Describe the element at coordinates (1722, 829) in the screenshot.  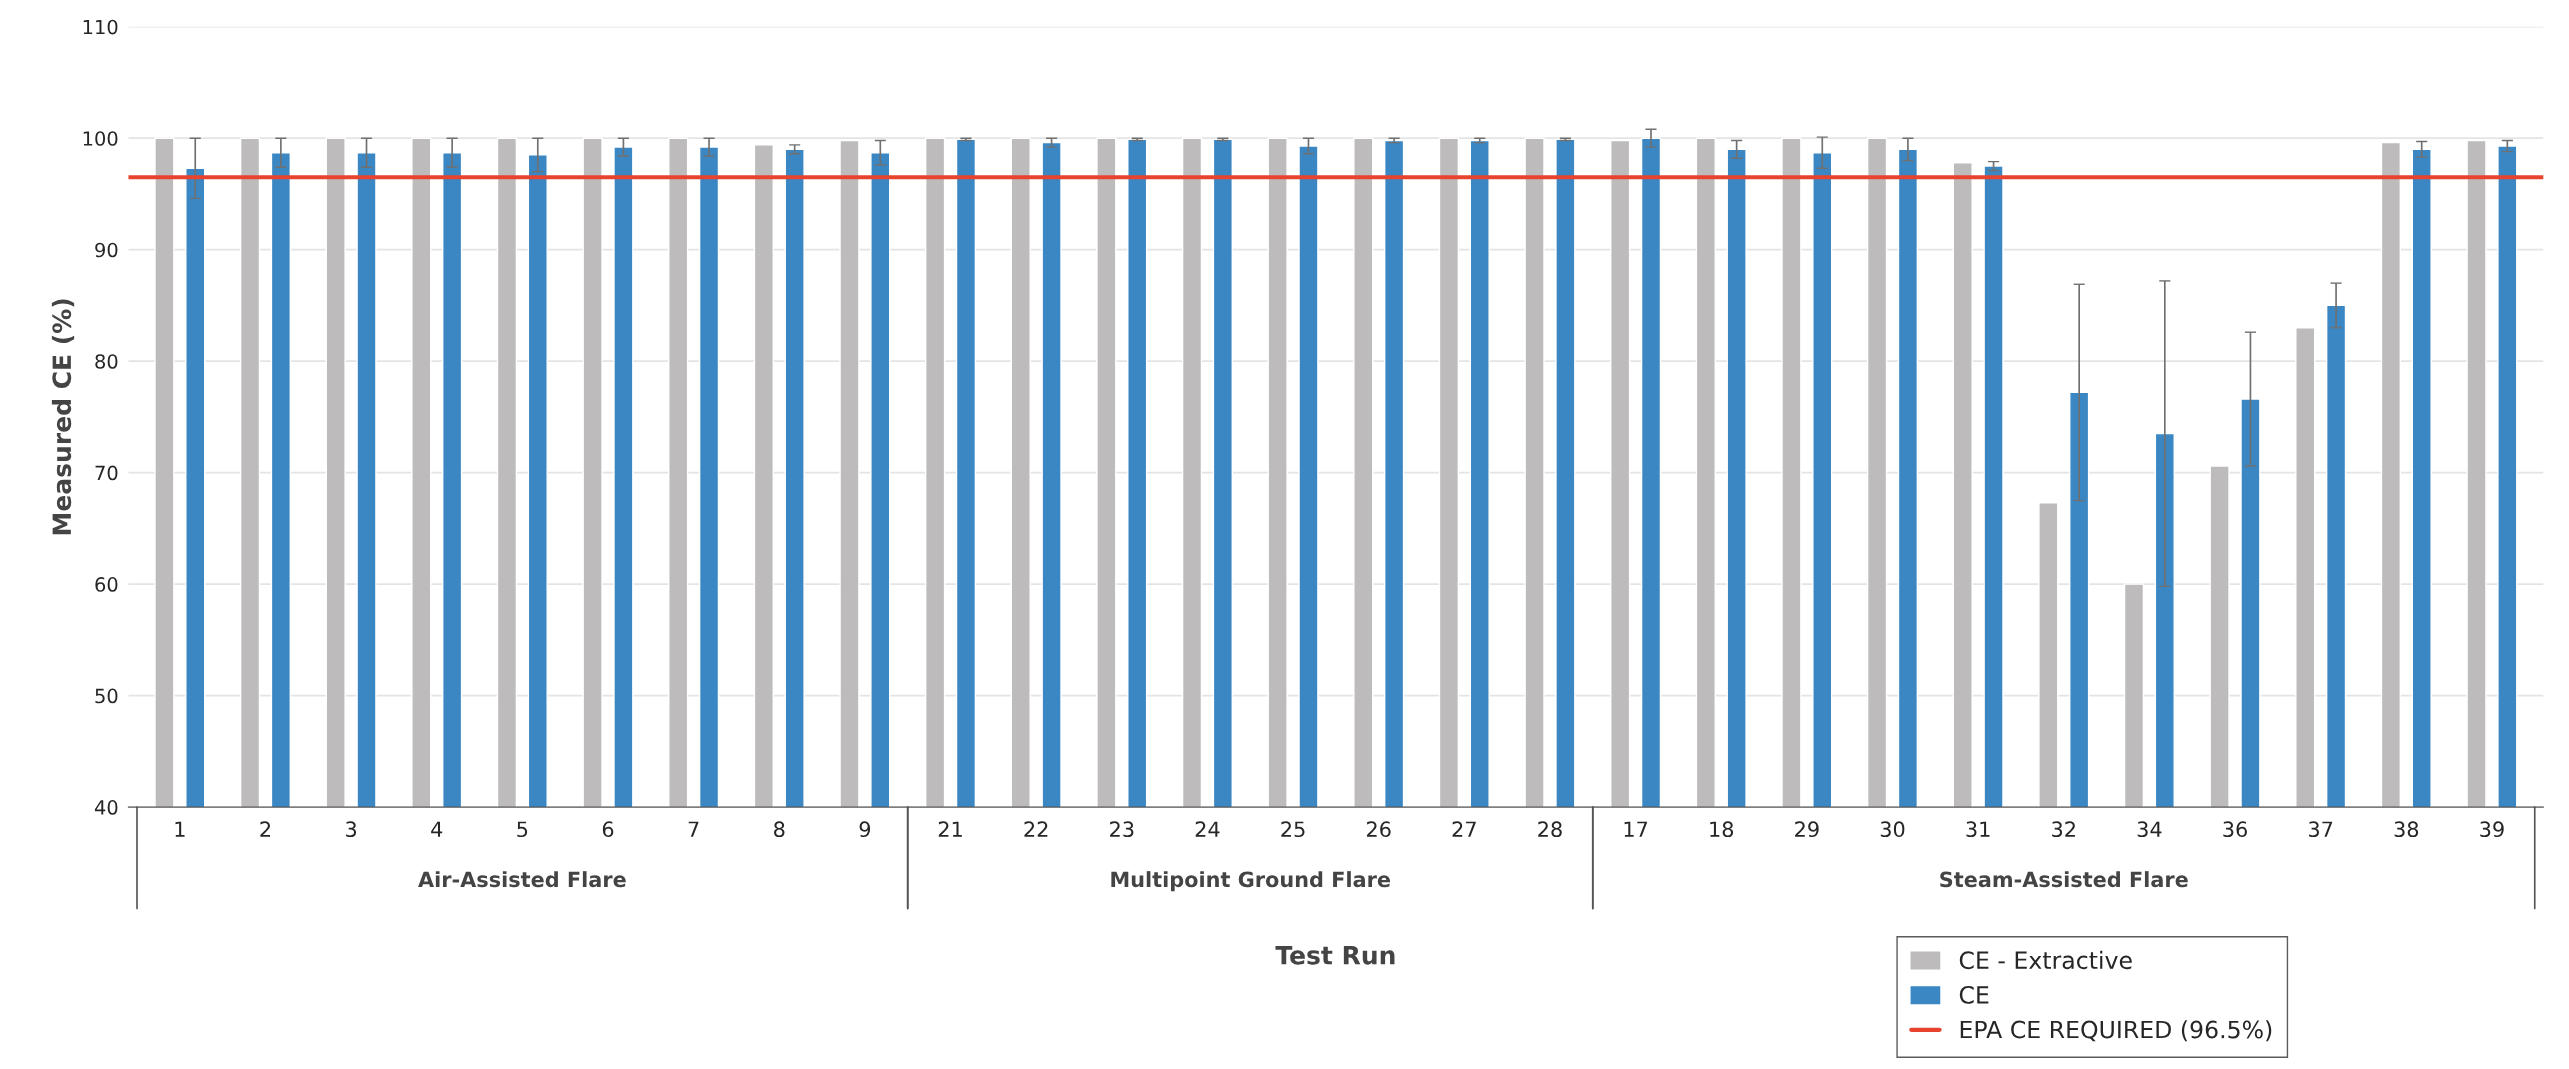
I see `x-tick-label: 18` at that location.